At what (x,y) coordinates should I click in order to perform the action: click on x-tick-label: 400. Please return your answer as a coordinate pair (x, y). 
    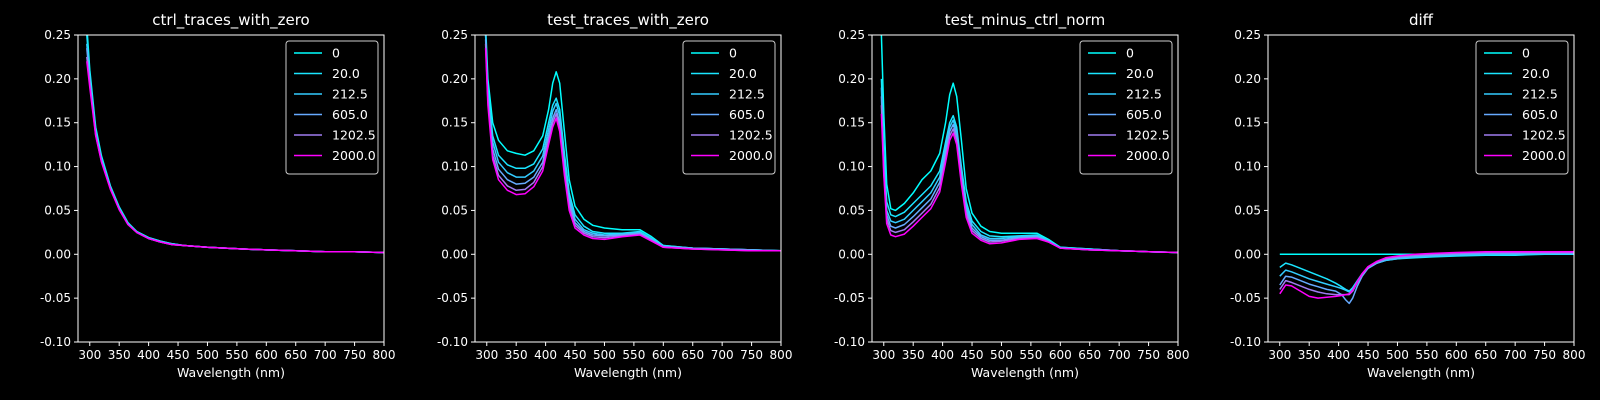
    Looking at the image, I should click on (1338, 355).